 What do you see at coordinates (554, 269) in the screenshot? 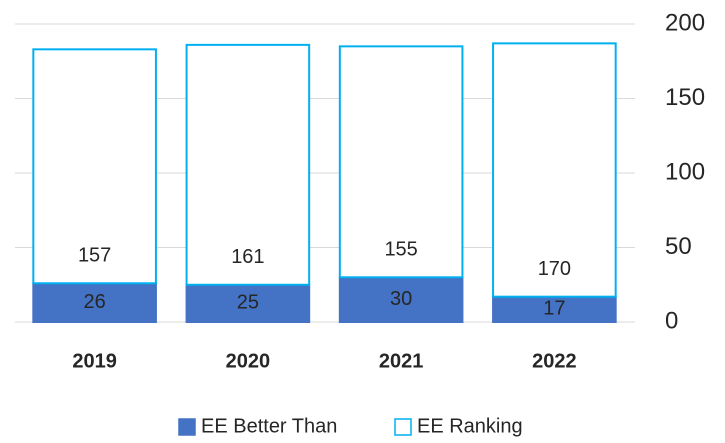
I see `data-label: 170` at bounding box center [554, 269].